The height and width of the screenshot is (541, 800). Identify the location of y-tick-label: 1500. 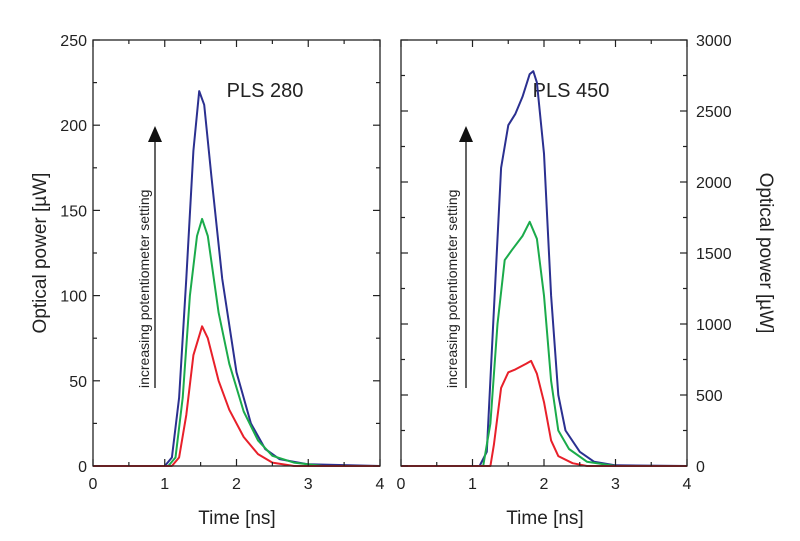
(714, 254).